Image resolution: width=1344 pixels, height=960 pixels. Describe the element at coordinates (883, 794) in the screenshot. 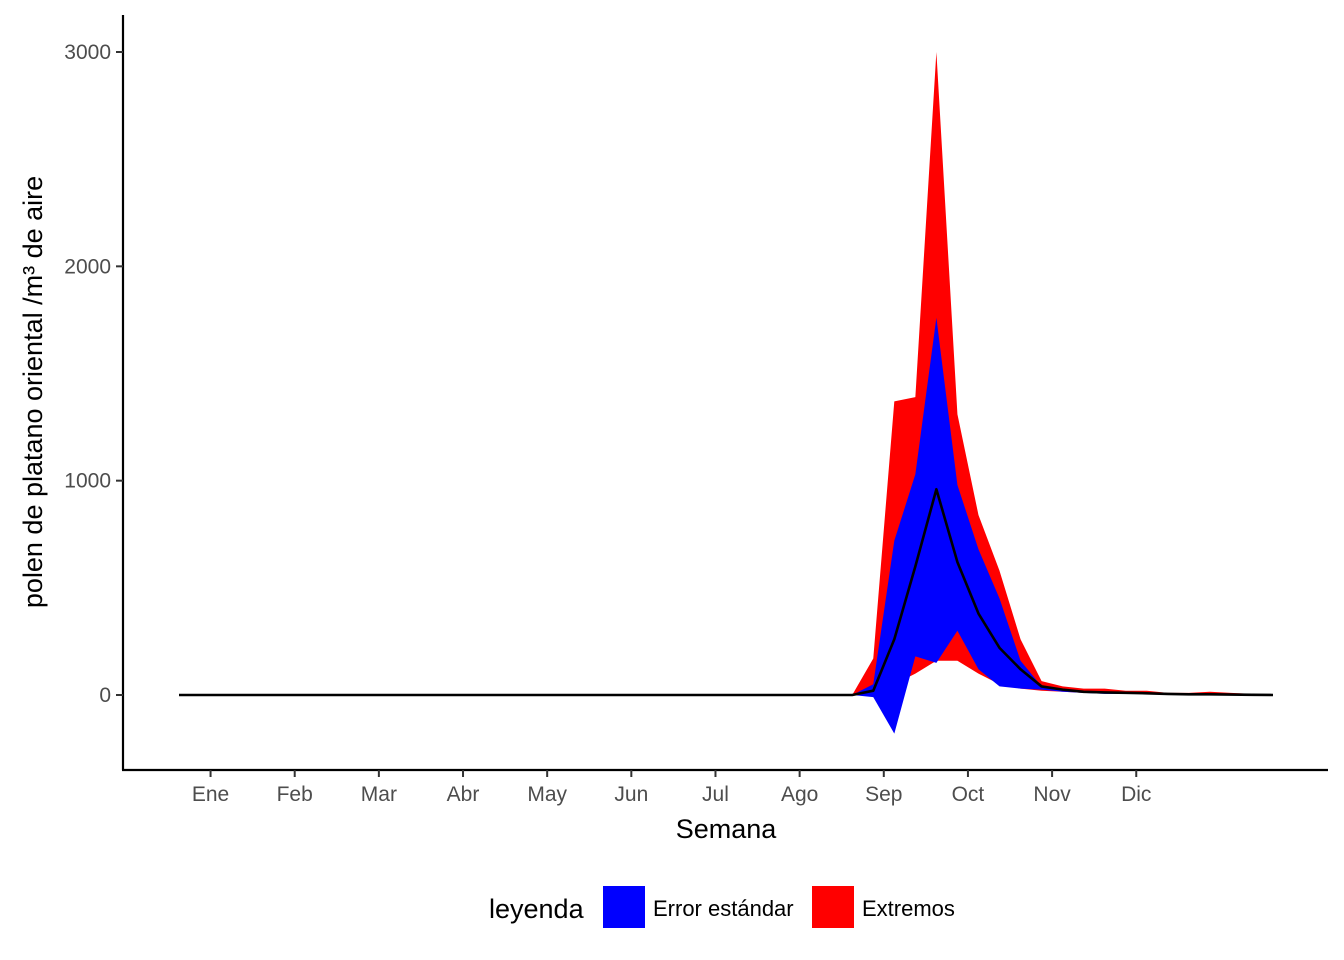

I see `x-tick-label-sep: Sep` at that location.